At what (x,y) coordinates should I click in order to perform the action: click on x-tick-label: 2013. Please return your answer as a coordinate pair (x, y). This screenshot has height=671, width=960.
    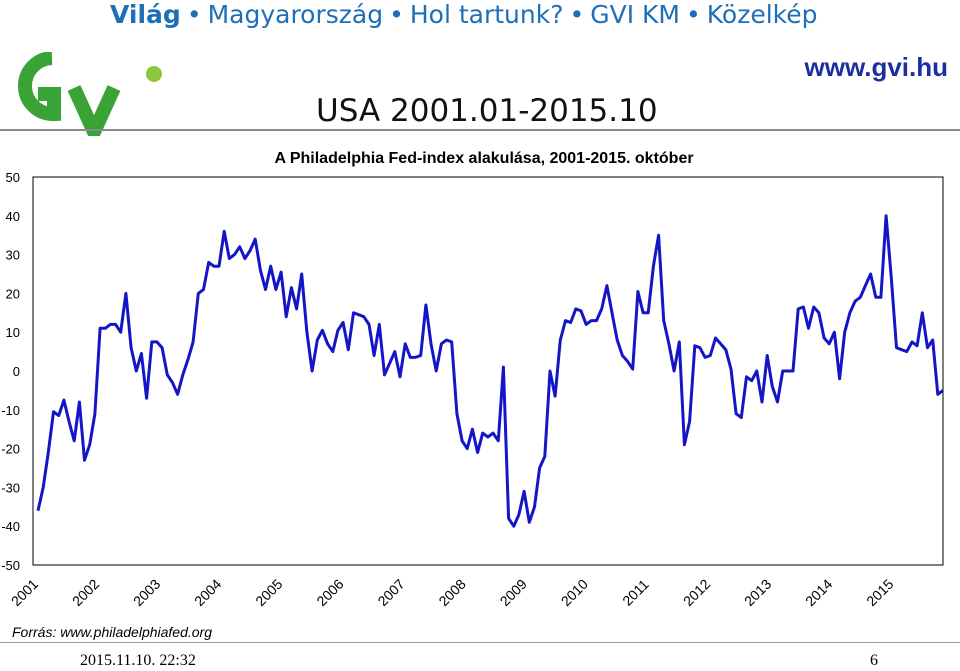
    Looking at the image, I should click on (757, 592).